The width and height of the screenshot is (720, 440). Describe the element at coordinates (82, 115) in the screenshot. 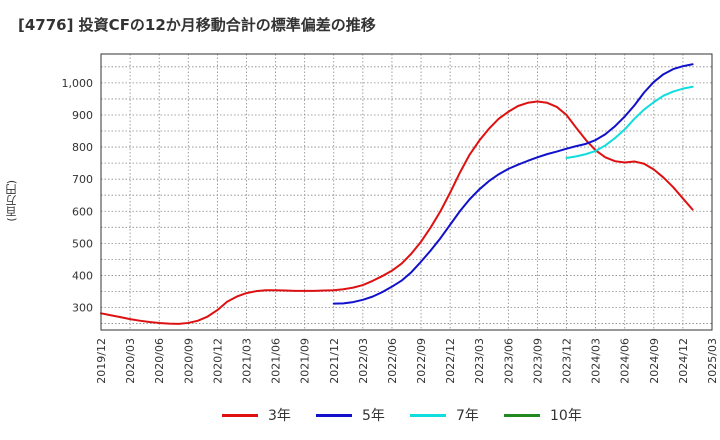

I see `y-tick-label: 900` at that location.